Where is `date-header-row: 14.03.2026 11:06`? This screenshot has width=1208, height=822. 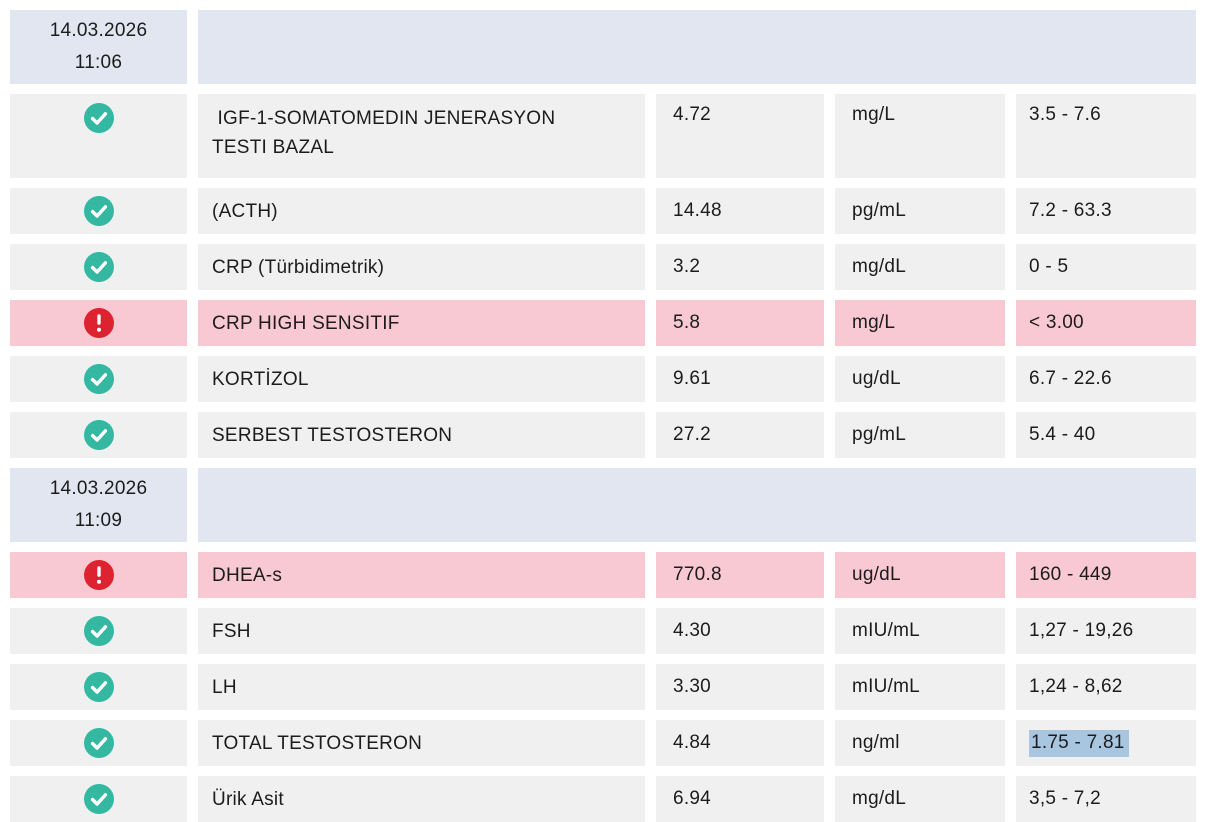 date-header-row: 14.03.2026 11:06 is located at coordinates (603, 47).